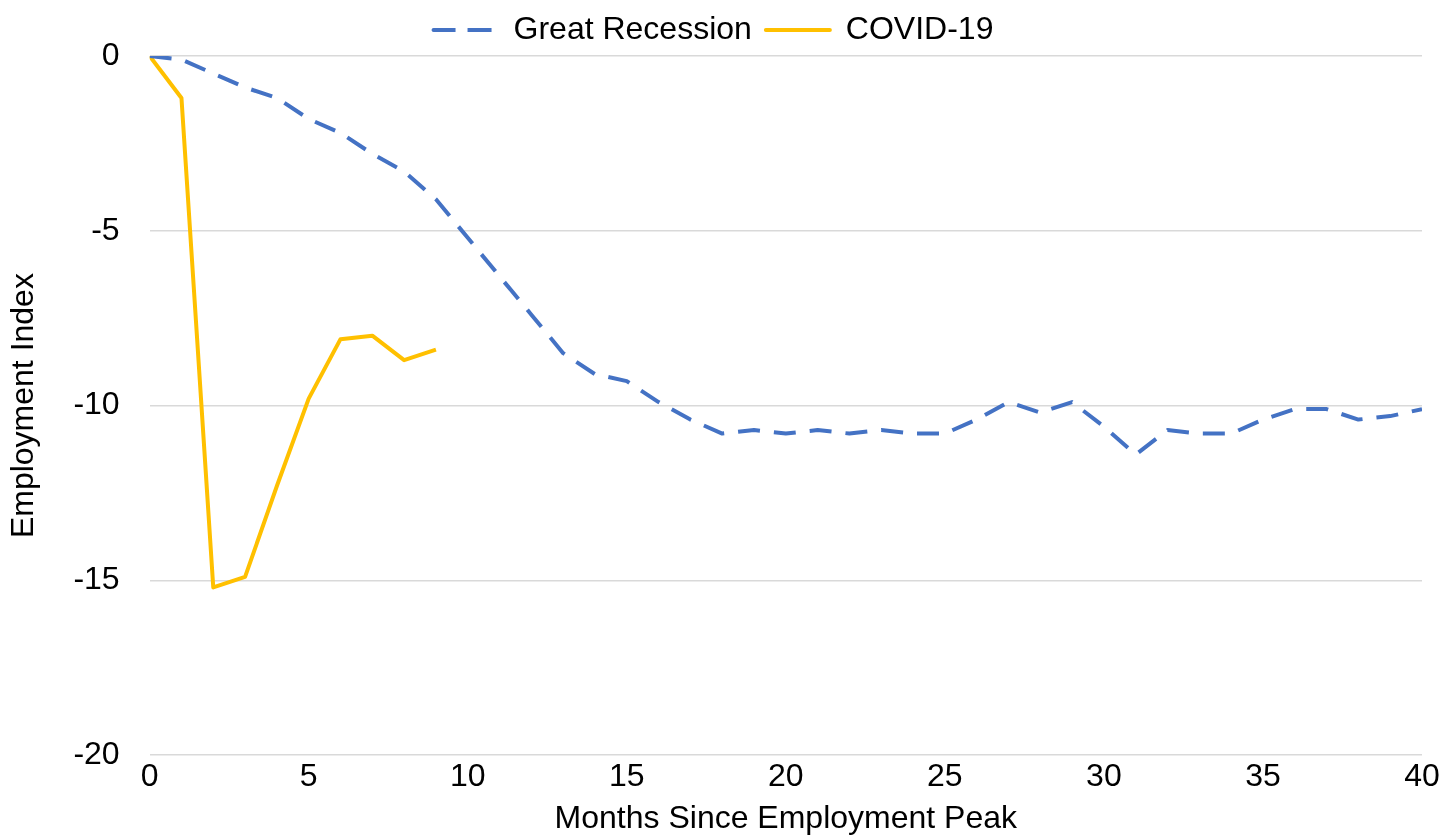 The width and height of the screenshot is (1447, 838). What do you see at coordinates (1263, 775) in the screenshot?
I see `x-tick-label: 35` at bounding box center [1263, 775].